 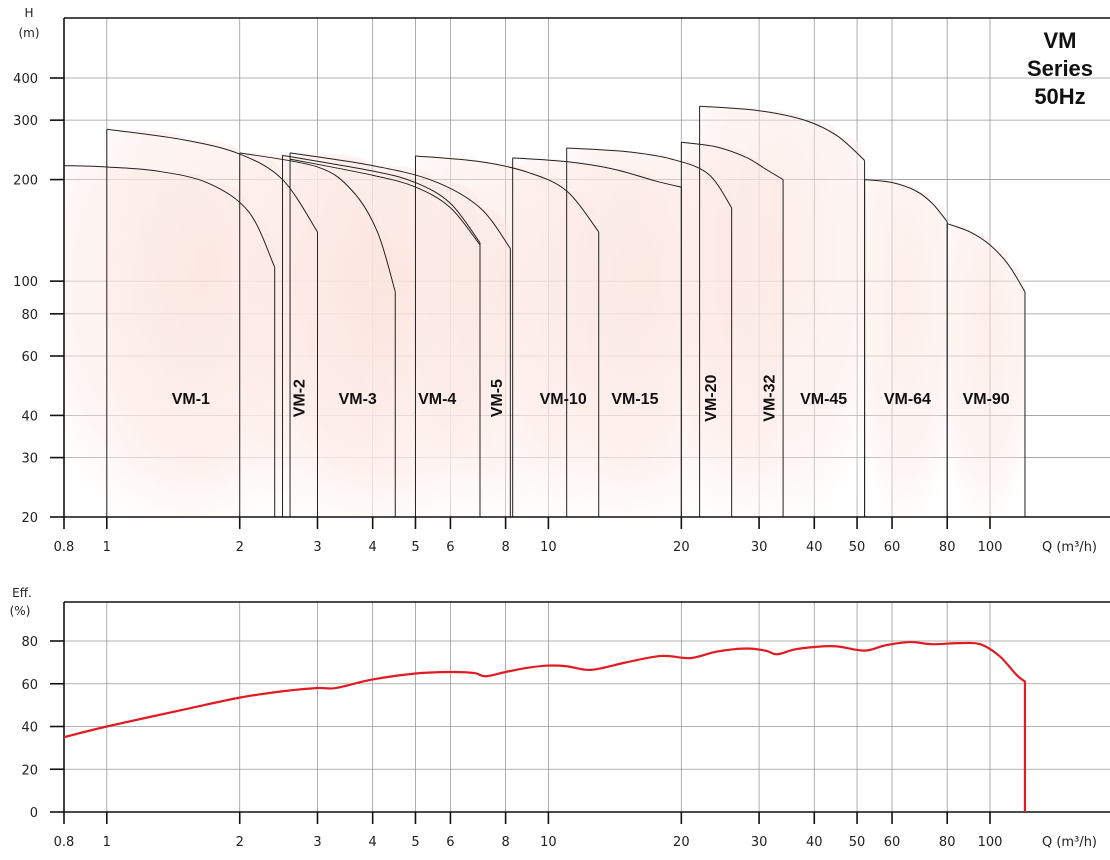 I want to click on region-label: VM-10, so click(x=563, y=399).